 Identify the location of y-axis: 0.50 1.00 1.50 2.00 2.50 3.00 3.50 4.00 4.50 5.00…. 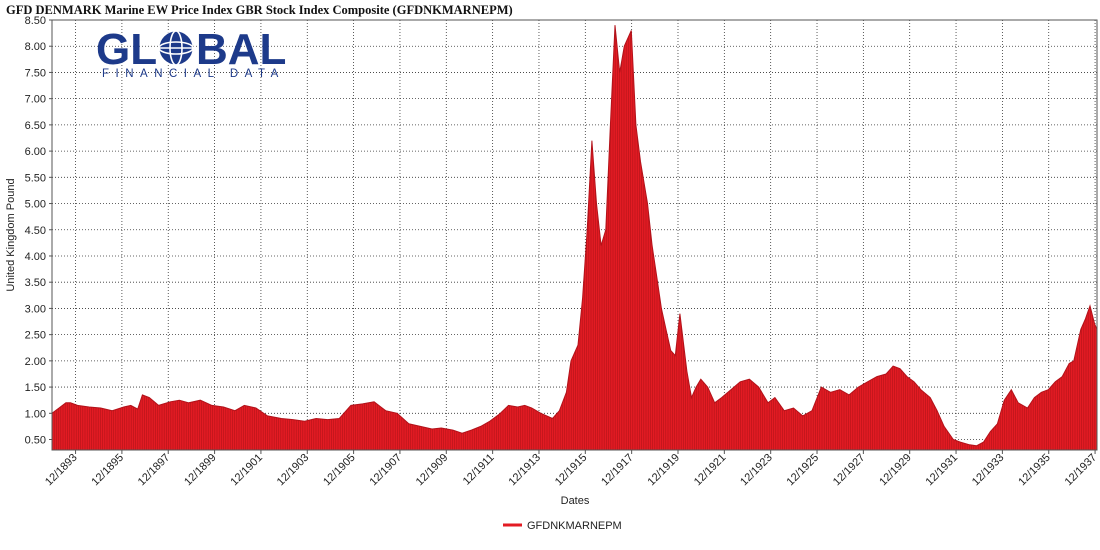
(38, 231).